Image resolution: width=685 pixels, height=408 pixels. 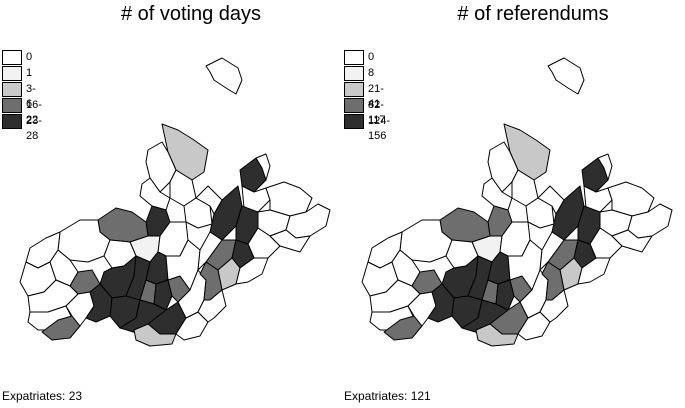 I want to click on expatriates-note: Expatriates: 23, so click(x=42, y=396).